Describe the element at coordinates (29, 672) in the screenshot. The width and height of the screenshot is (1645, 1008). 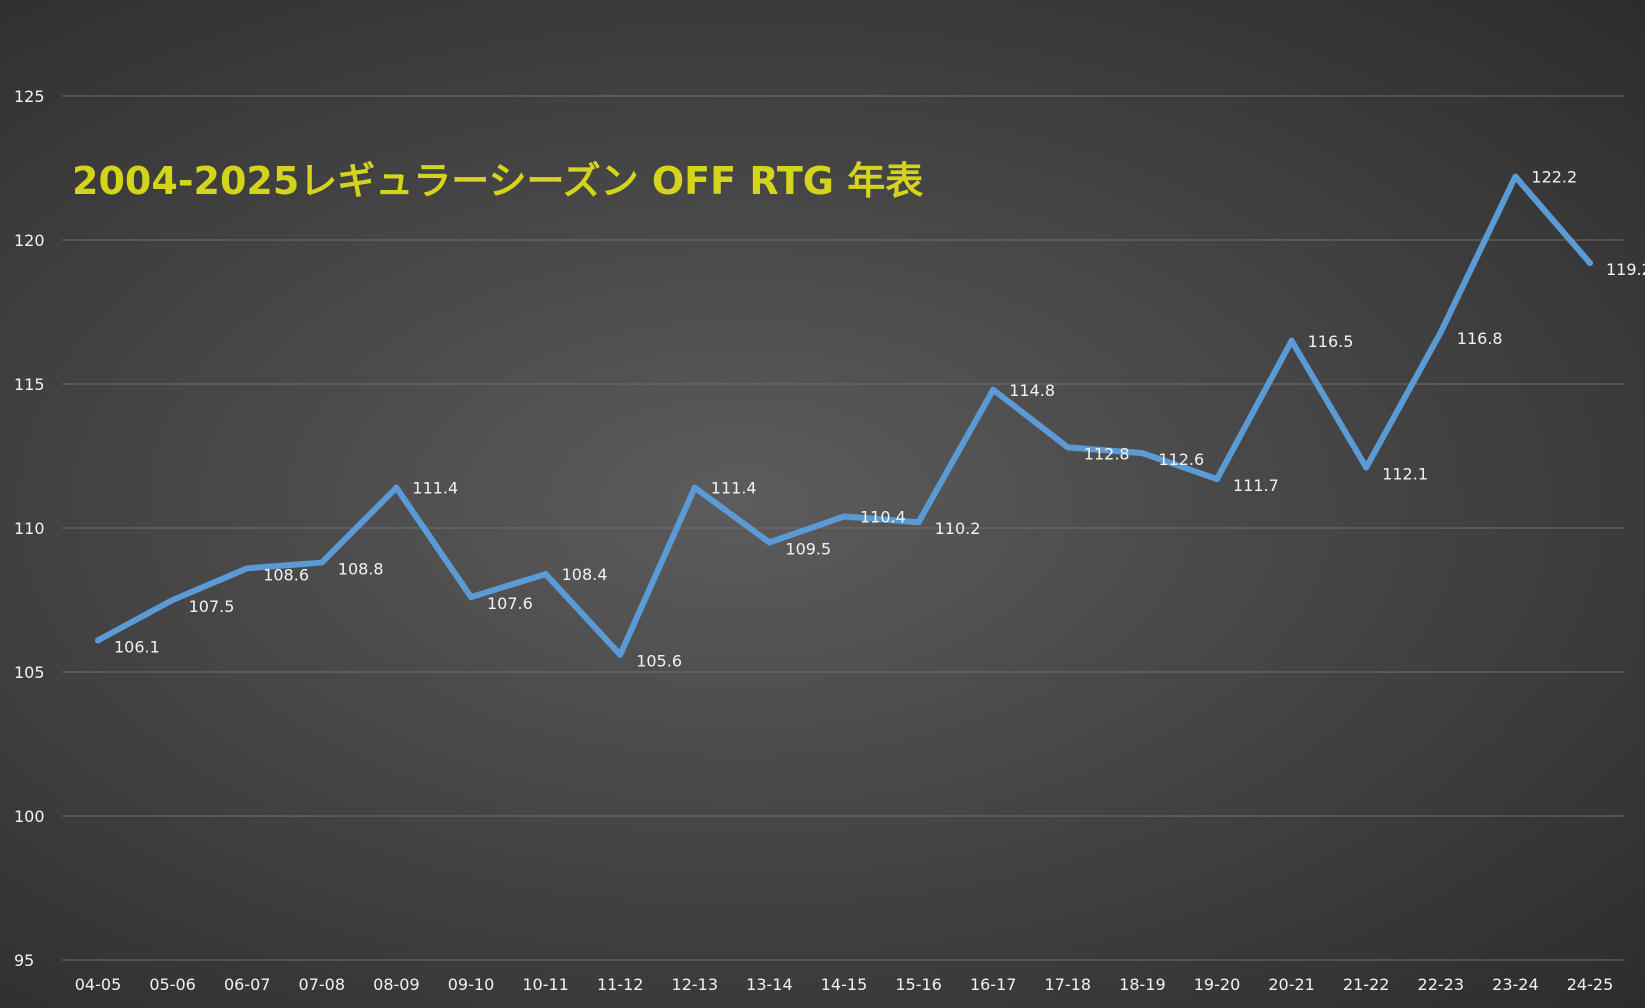
I see `y-tick-label: 105` at that location.